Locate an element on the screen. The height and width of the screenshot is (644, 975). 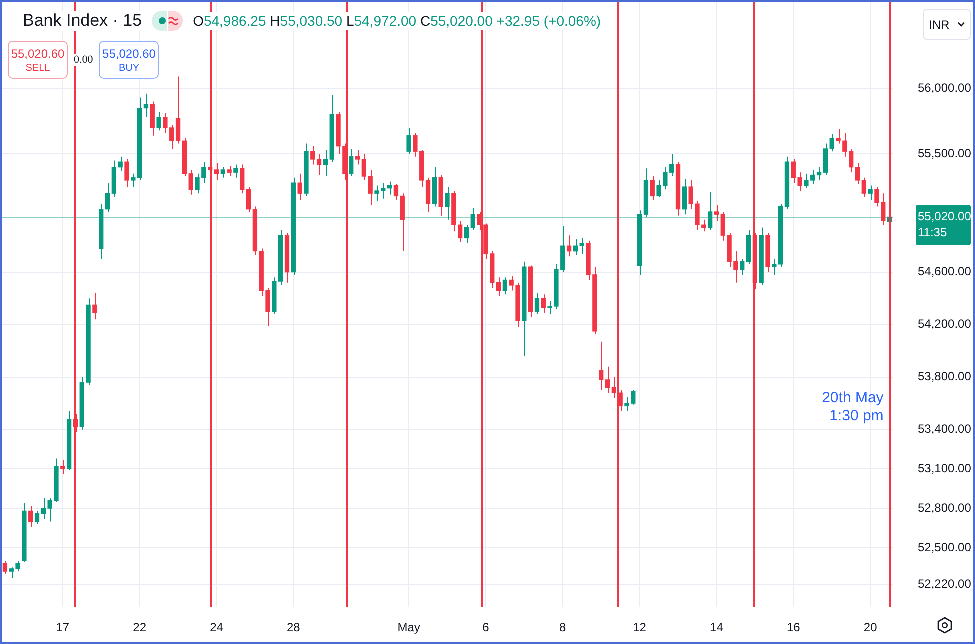
x-tick-label: 24 is located at coordinates (217, 627).